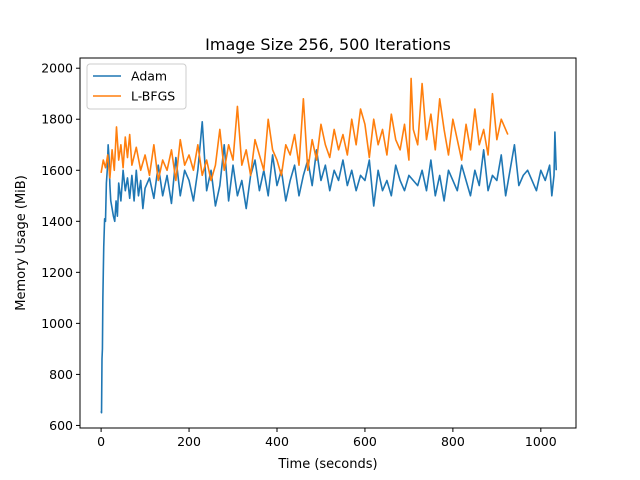 This screenshot has width=640, height=480. What do you see at coordinates (61, 425) in the screenshot?
I see `y-tick-label: 600` at bounding box center [61, 425].